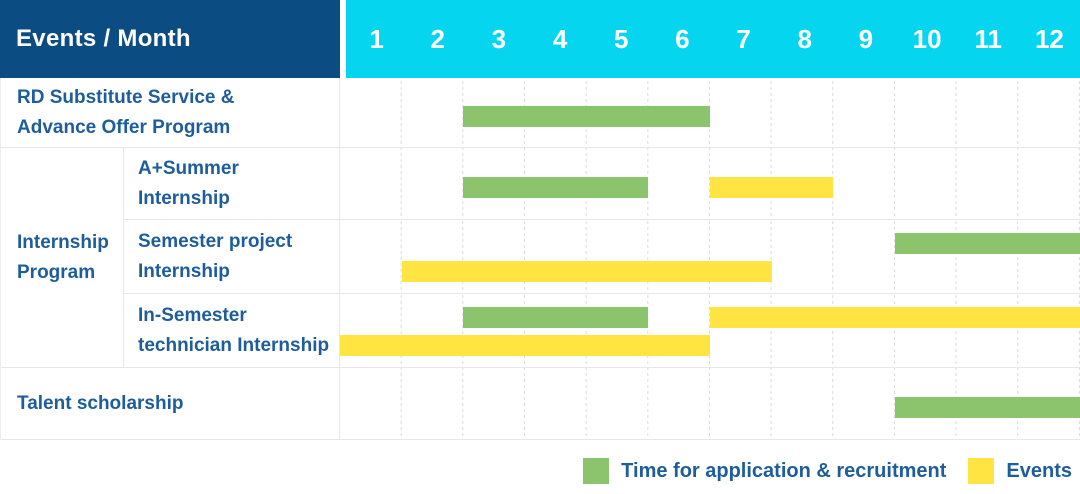  What do you see at coordinates (437, 38) in the screenshot?
I see `month-label: 2` at bounding box center [437, 38].